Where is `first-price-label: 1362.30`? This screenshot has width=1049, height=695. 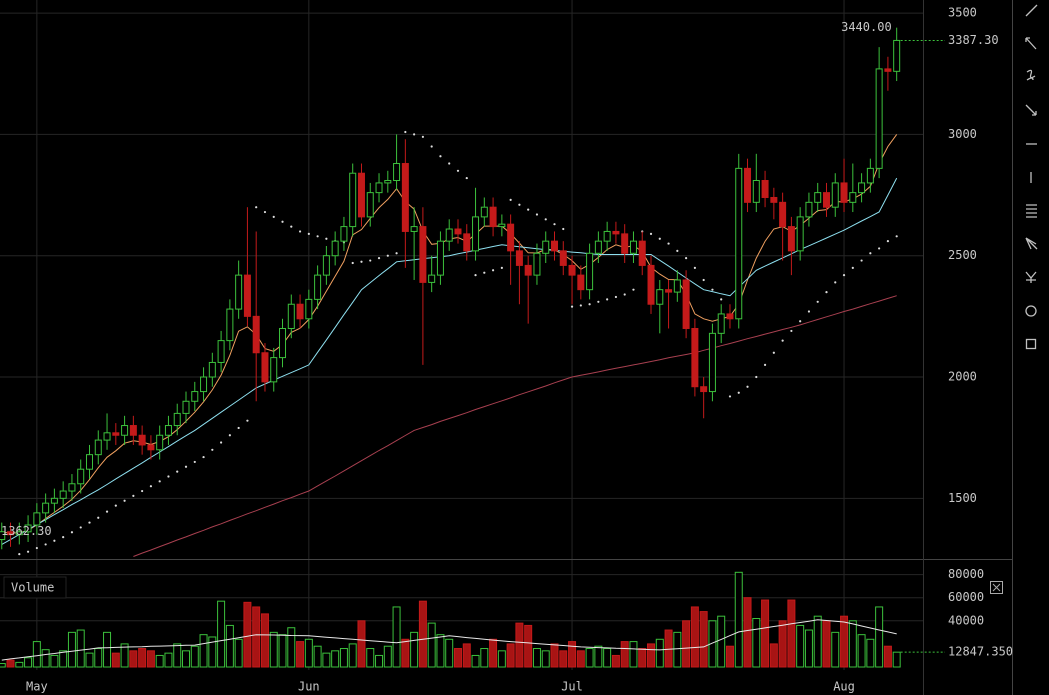
first-price-label: 1362.30 is located at coordinates (26, 531).